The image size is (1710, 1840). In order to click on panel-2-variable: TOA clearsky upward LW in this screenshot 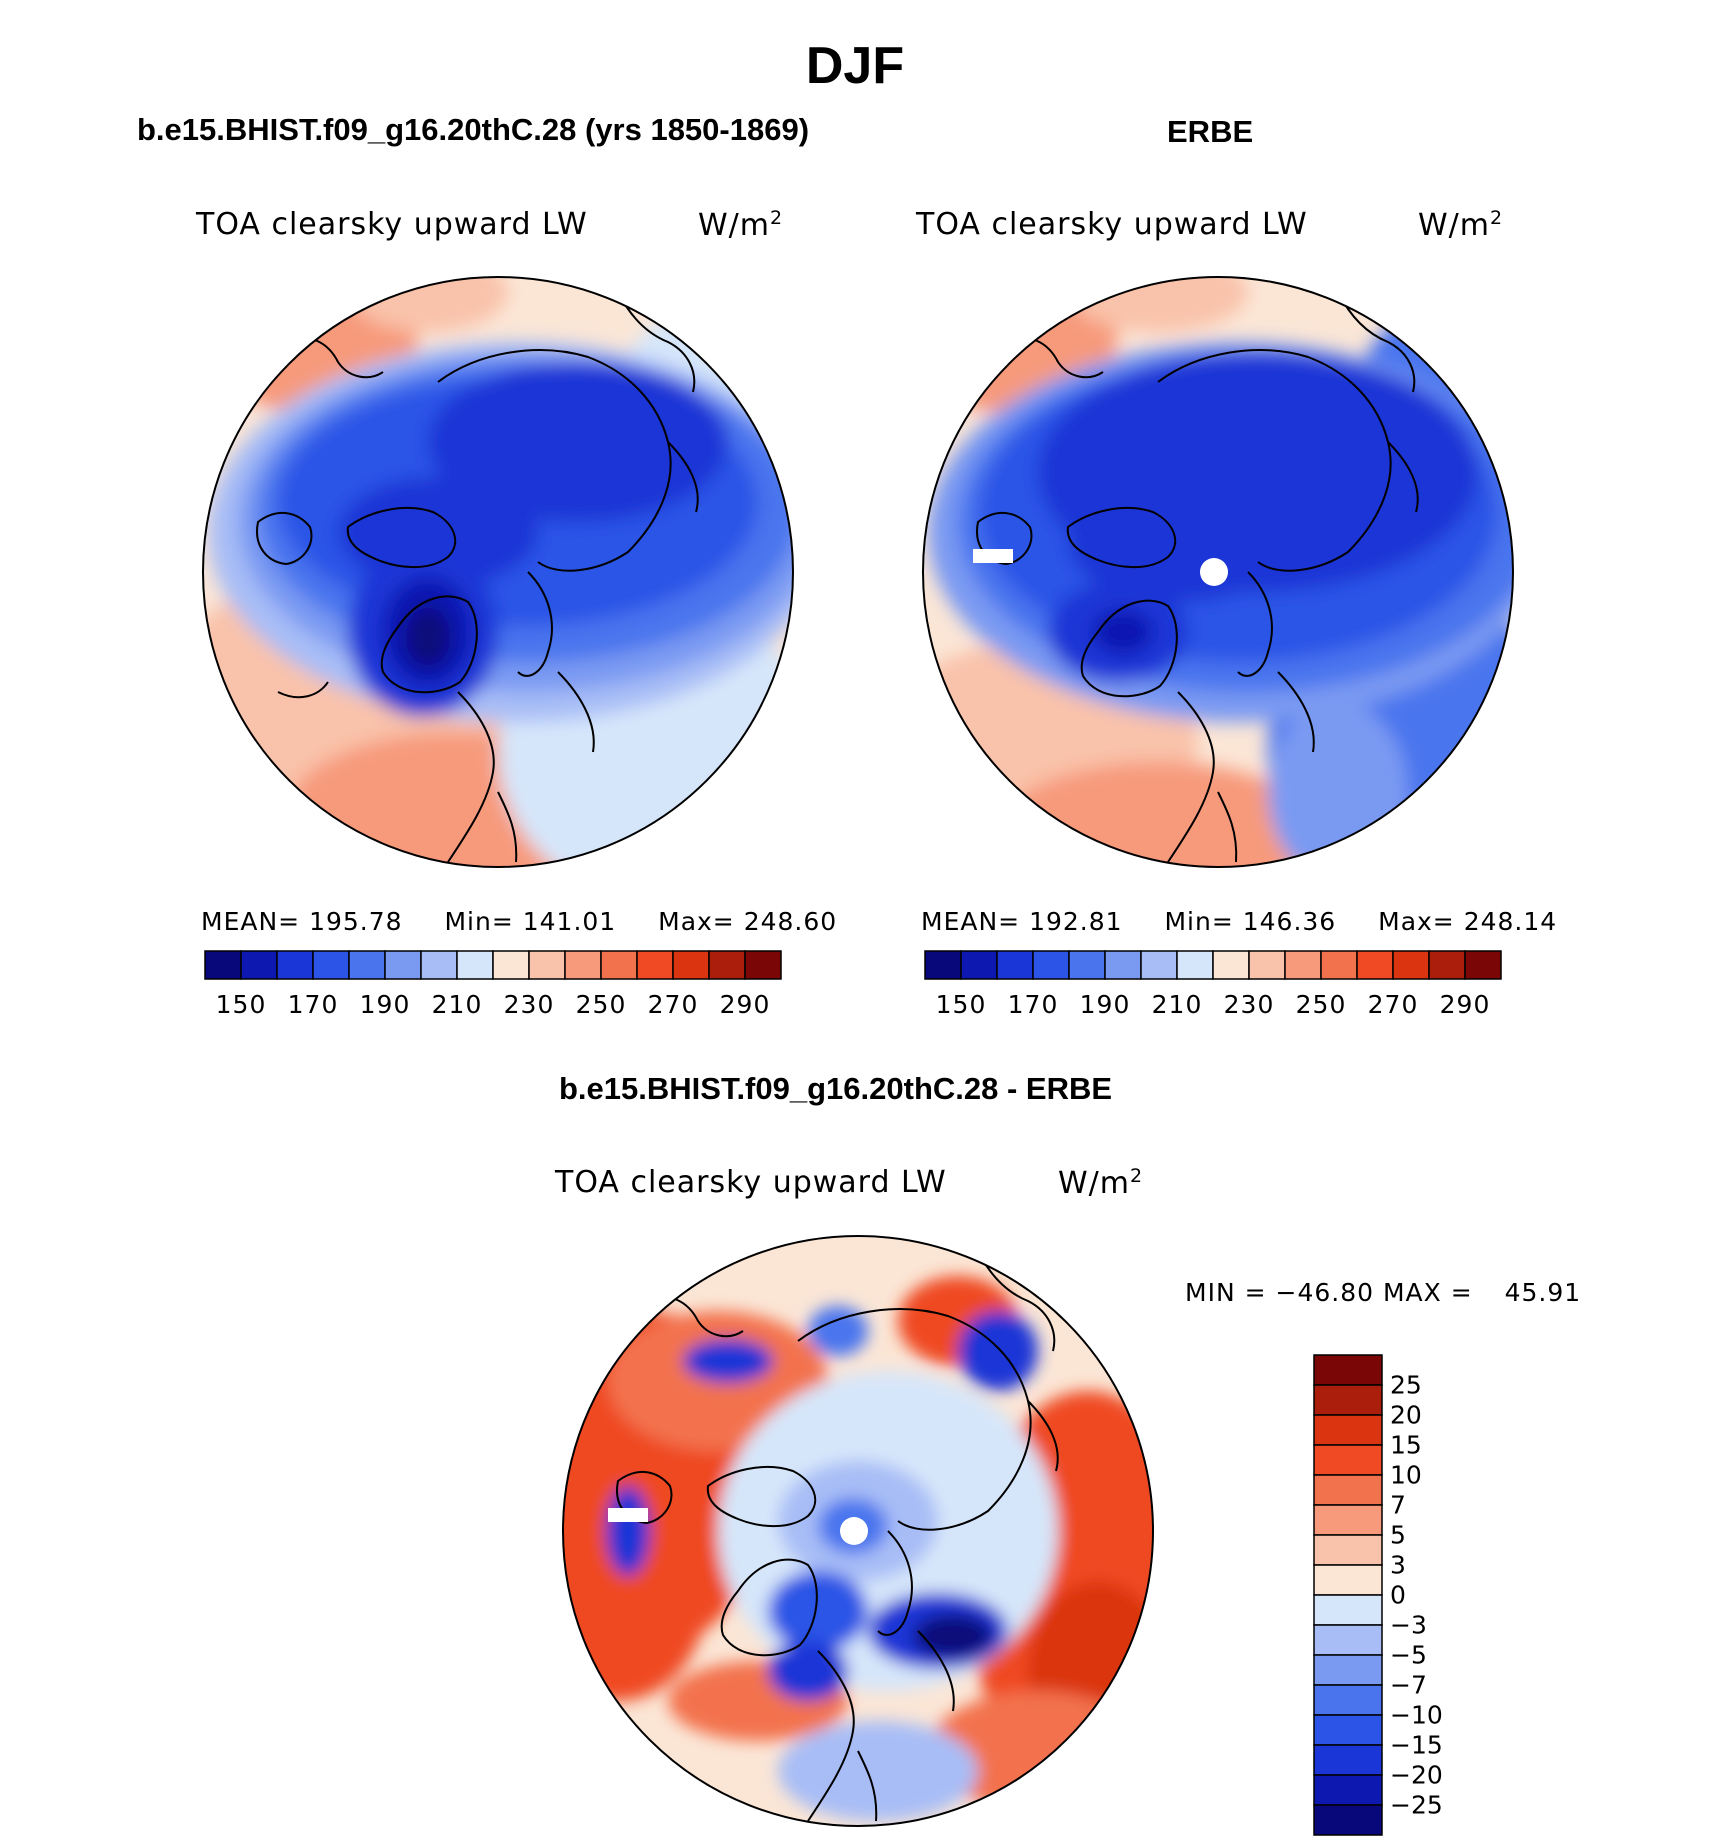, I will do `click(1112, 224)`.